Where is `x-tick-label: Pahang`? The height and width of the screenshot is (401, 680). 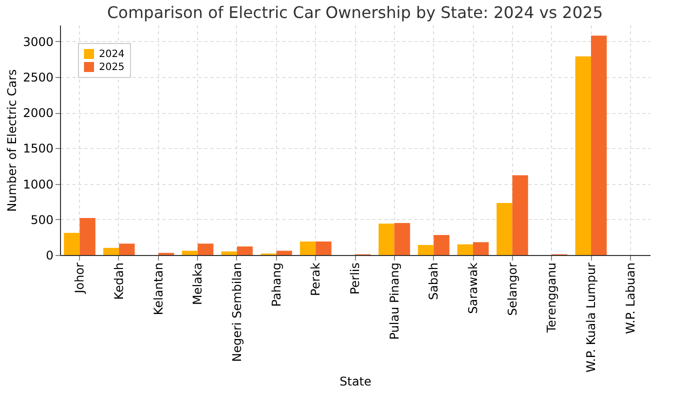 x-tick-label: Pahang is located at coordinates (276, 284).